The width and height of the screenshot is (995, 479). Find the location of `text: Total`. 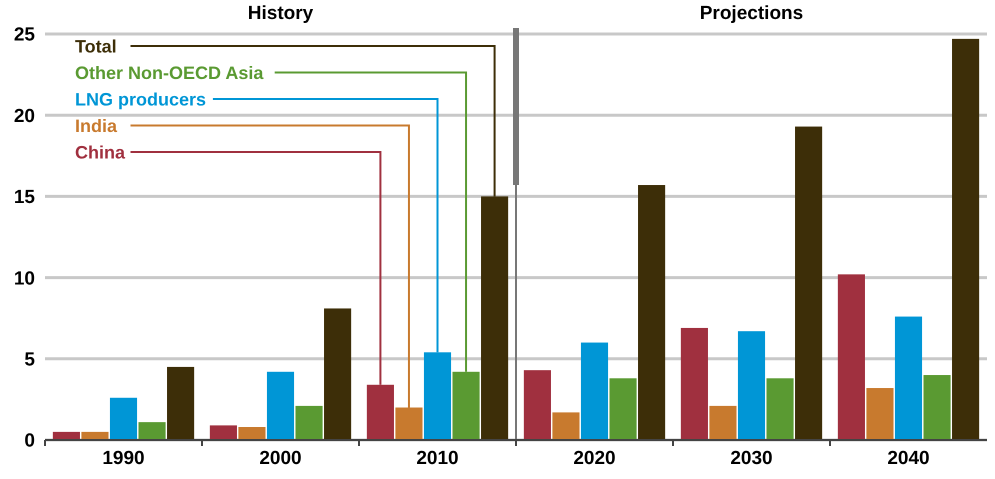

text: Total is located at coordinates (96, 46).